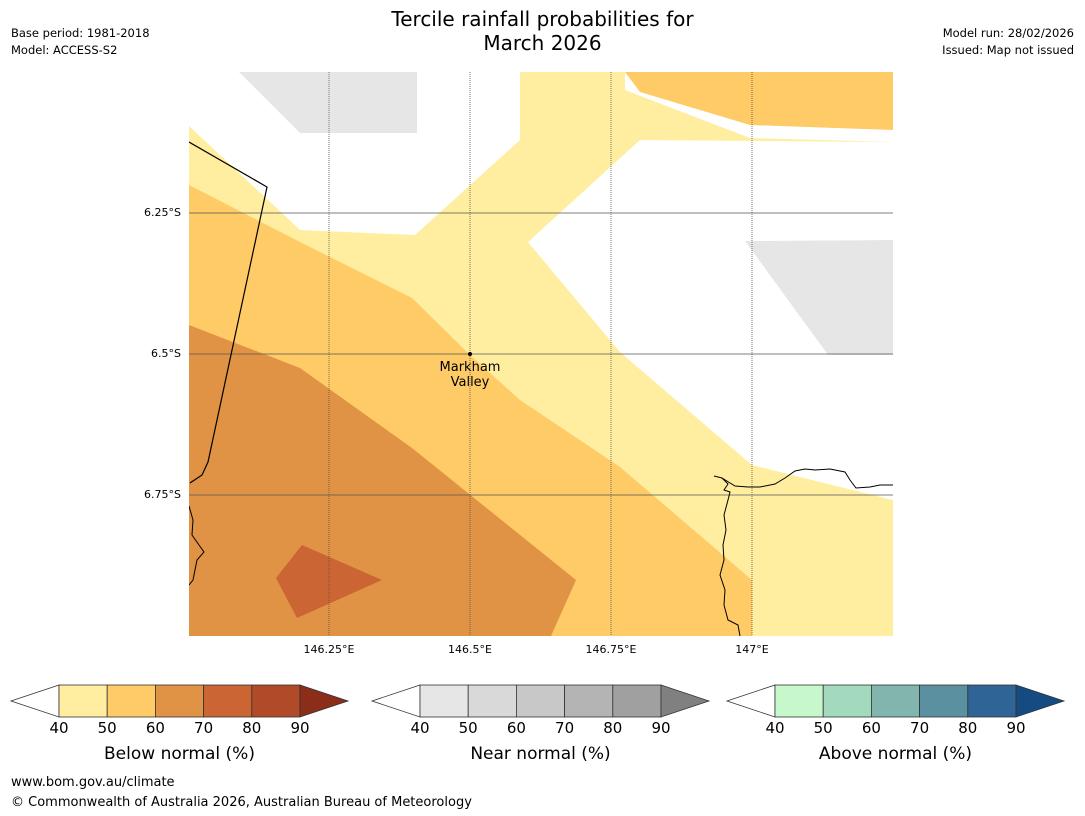 The width and height of the screenshot is (1085, 816). I want to click on colorbar-below-tick-3: 70, so click(204, 728).